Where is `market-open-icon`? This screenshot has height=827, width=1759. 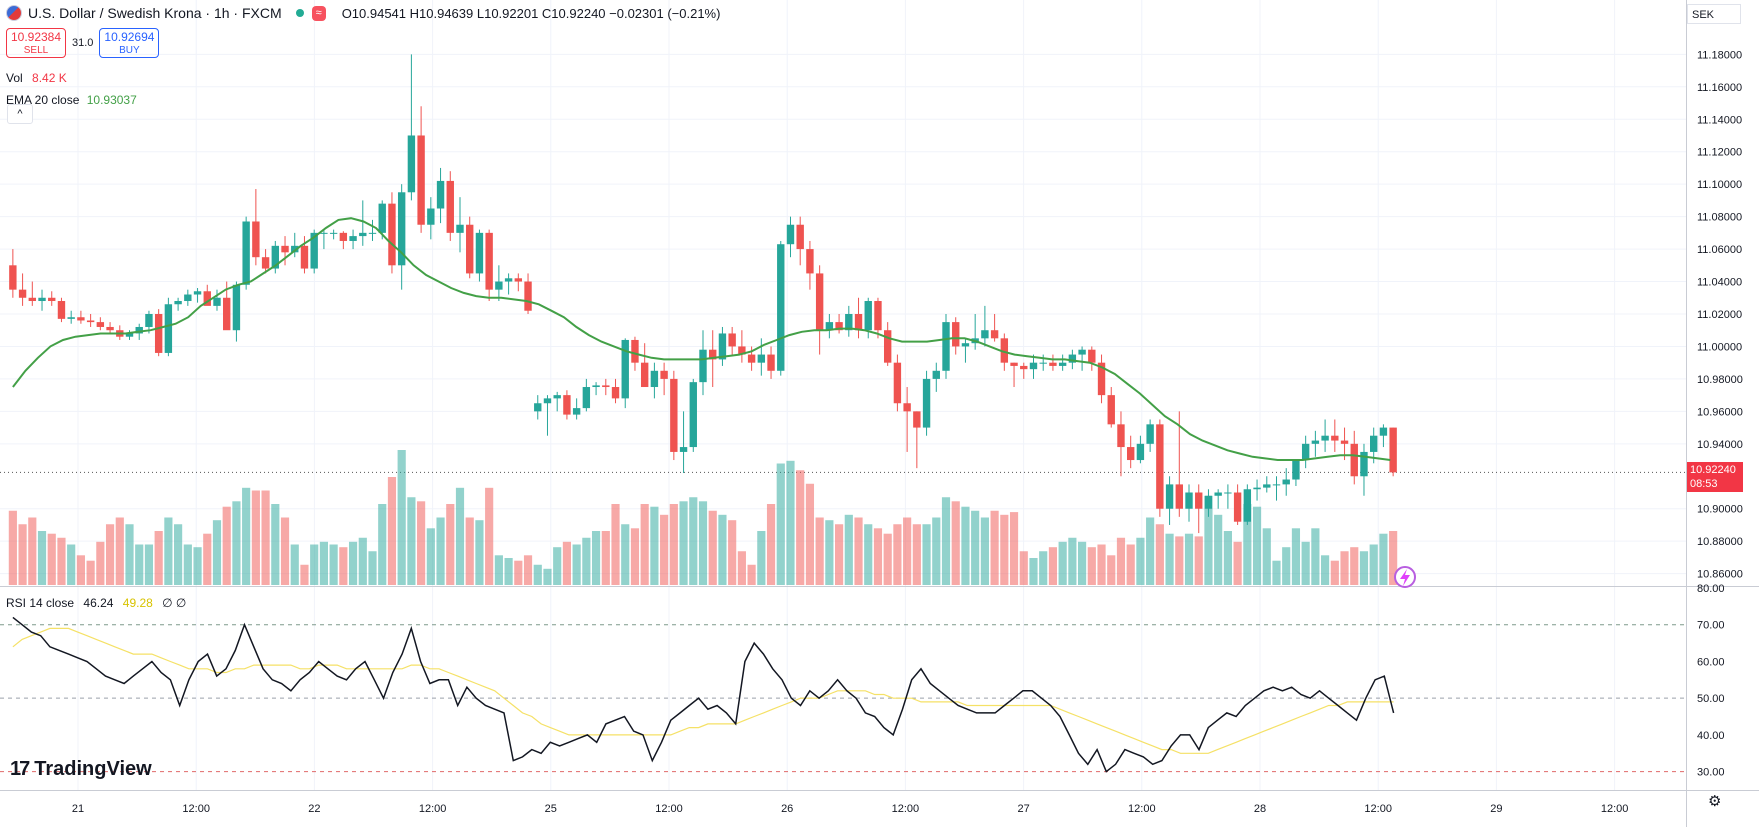 market-open-icon is located at coordinates (299, 13).